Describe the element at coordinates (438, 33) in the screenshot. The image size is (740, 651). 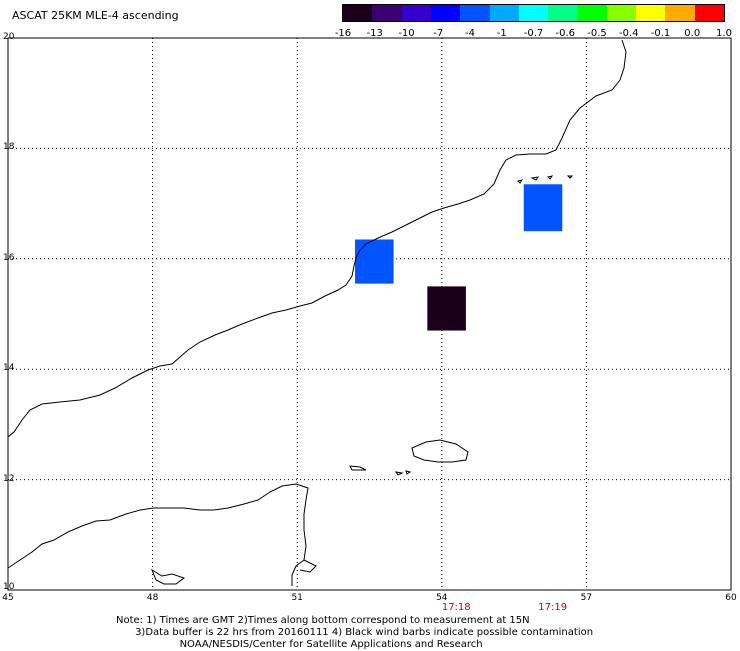
I see `colorbar-tick-label: -7` at that location.